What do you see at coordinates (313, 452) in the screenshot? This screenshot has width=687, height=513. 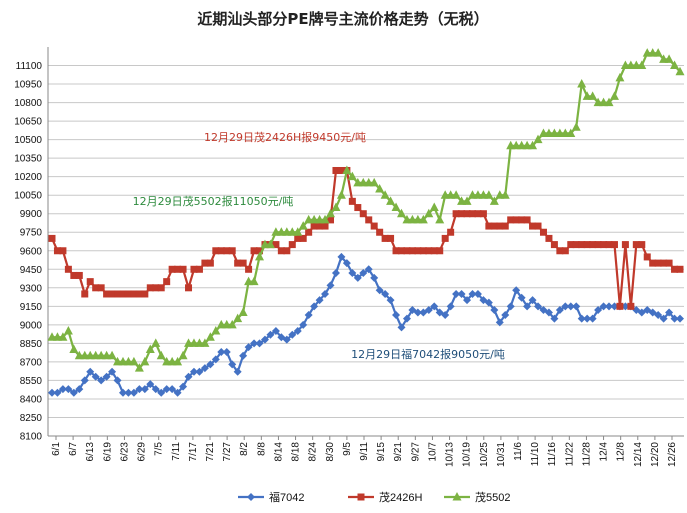 I see `x-tick-label: 8/24` at bounding box center [313, 452].